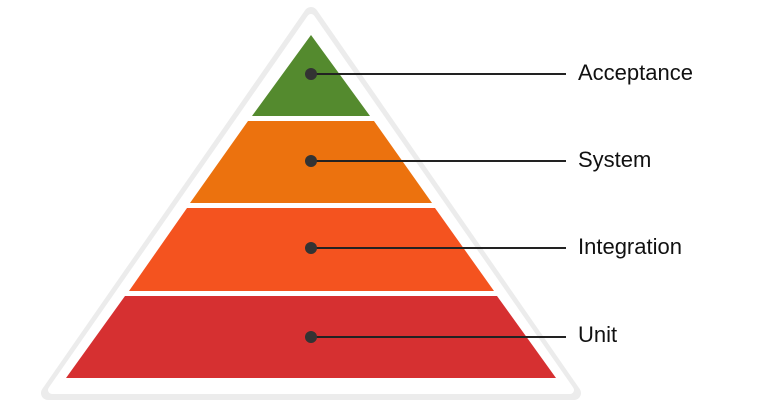 The height and width of the screenshot is (407, 767). Describe the element at coordinates (630, 246) in the screenshot. I see `level-label: Integration` at that location.